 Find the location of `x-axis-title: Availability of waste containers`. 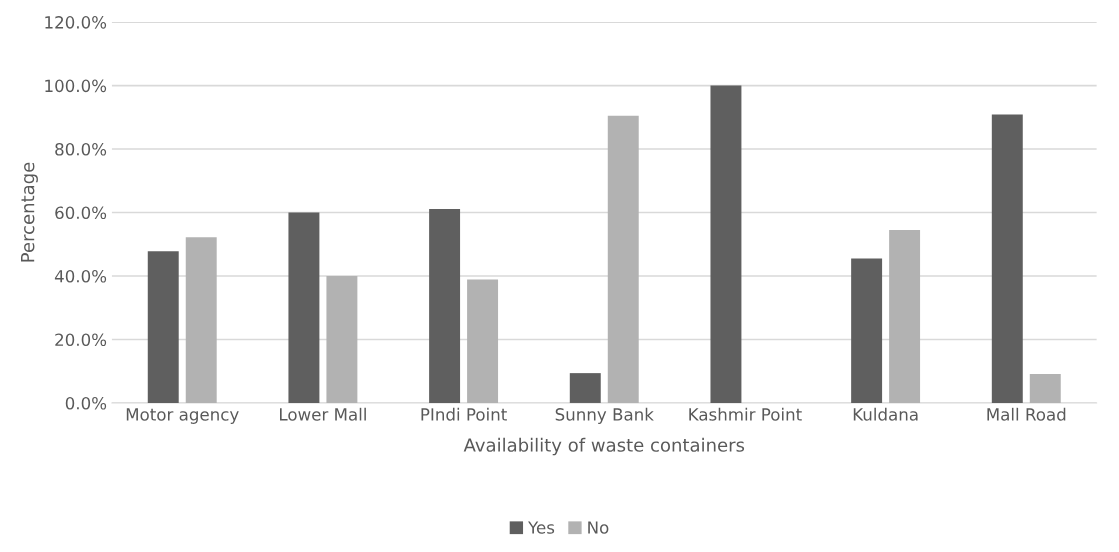

x-axis-title: Availability of waste containers is located at coordinates (604, 446).